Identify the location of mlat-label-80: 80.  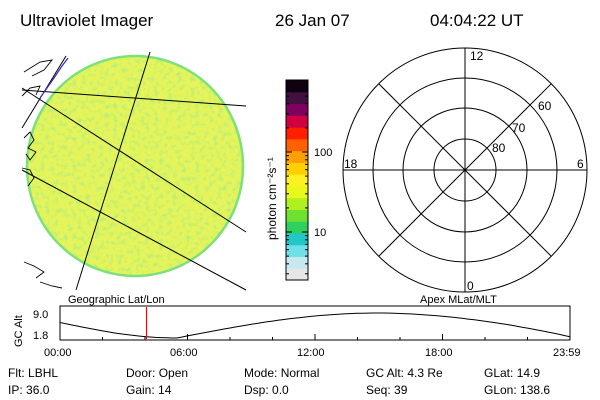
(499, 148).